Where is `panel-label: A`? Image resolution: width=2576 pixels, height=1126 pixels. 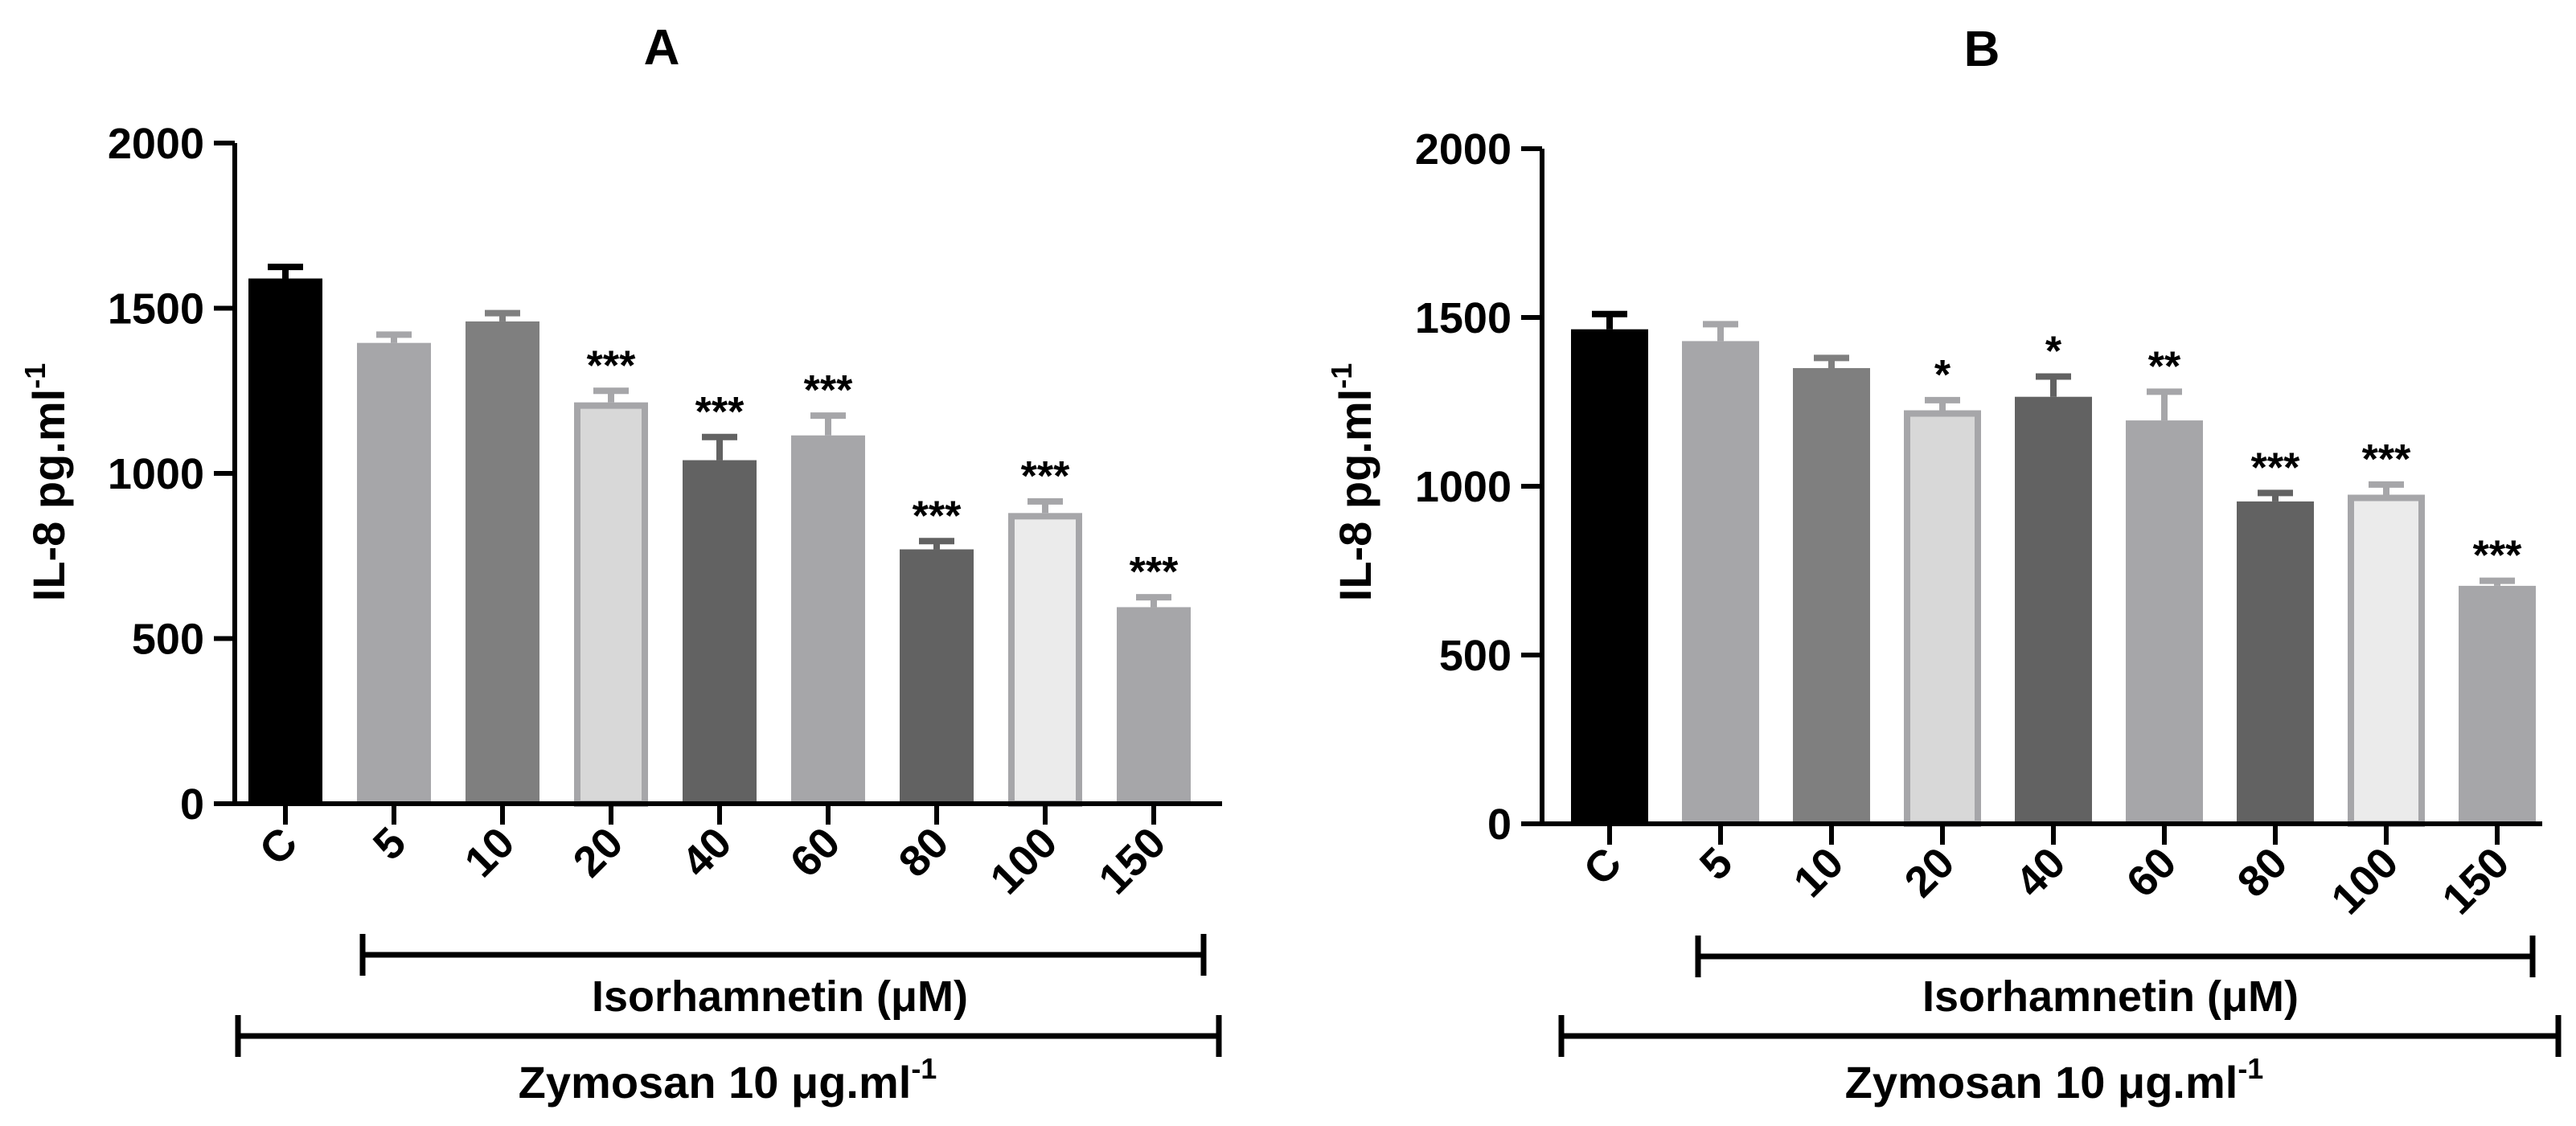 panel-label: A is located at coordinates (662, 48).